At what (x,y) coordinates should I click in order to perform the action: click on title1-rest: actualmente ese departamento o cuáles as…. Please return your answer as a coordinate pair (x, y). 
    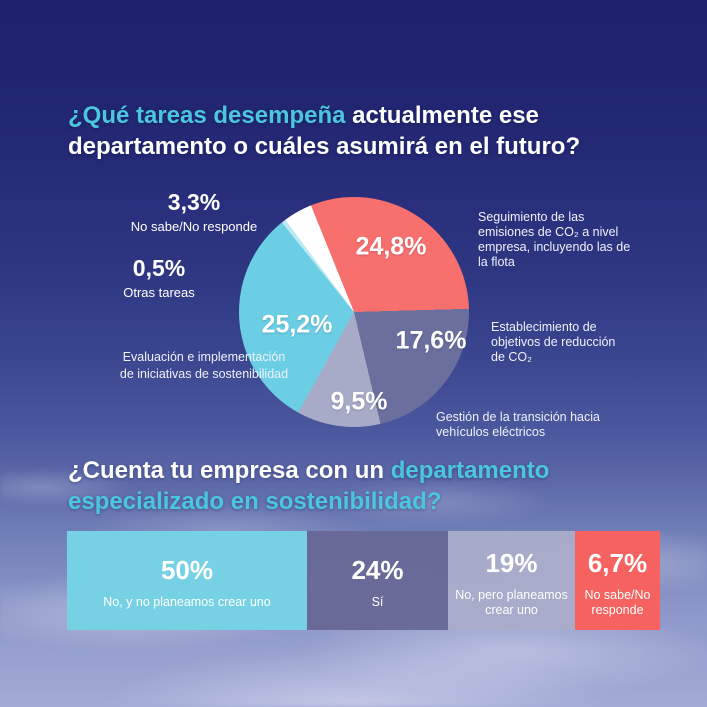
    Looking at the image, I should click on (324, 131).